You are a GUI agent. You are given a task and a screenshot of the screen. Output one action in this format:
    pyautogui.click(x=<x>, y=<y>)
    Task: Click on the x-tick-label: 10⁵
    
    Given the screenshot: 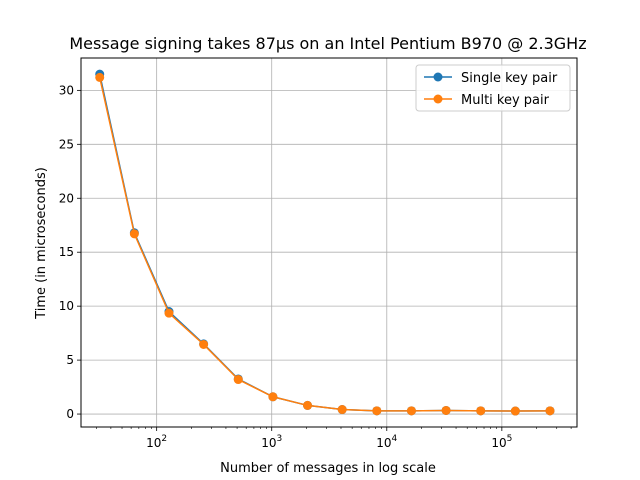 What is the action you would take?
    pyautogui.click(x=501, y=442)
    